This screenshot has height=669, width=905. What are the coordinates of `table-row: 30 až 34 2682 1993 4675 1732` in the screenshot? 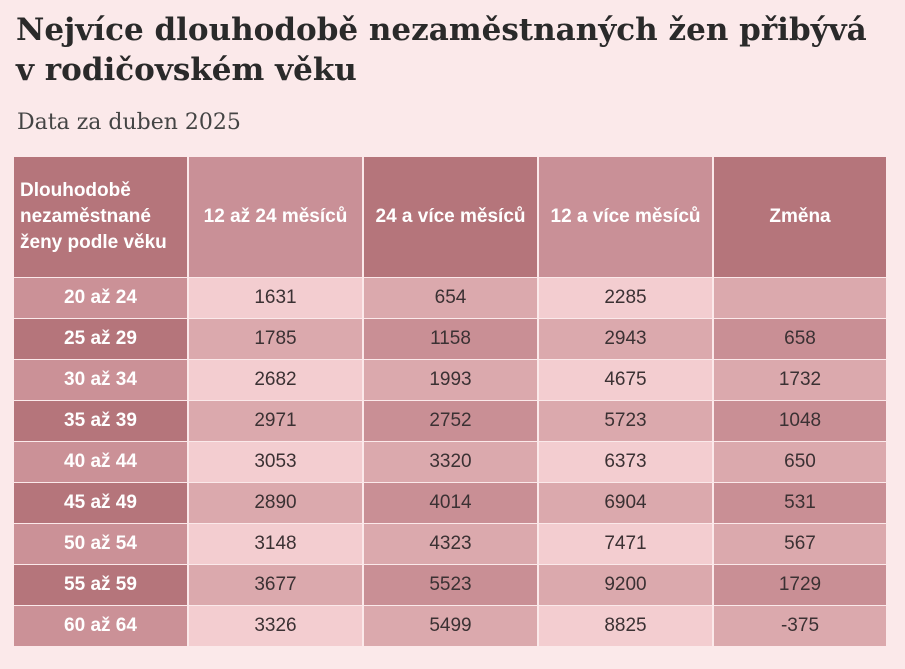 It's located at (450, 380).